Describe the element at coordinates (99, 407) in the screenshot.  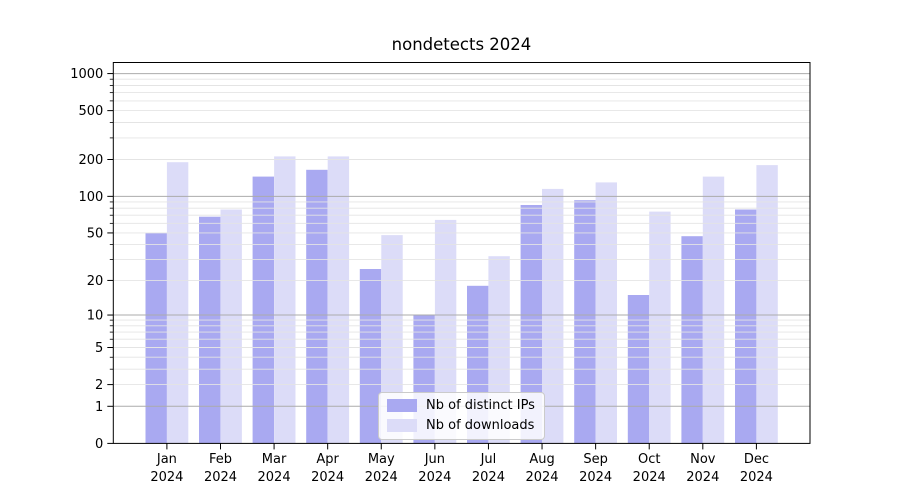
I see `y-tick-label: 1` at that location.